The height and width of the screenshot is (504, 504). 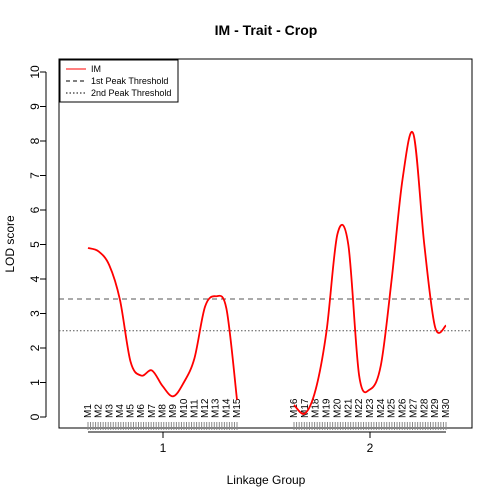 I want to click on y-tick-label: 6, so click(x=35, y=209).